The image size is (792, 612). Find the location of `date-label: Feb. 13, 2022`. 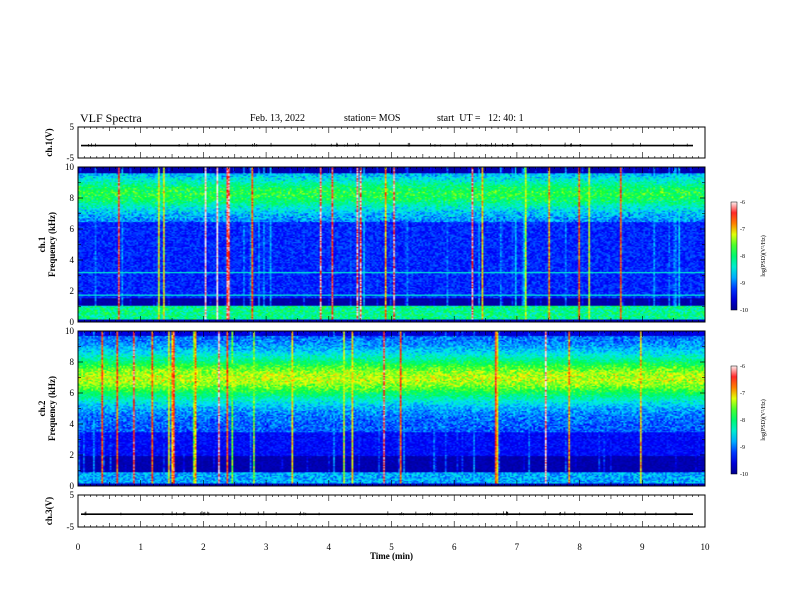

date-label: Feb. 13, 2022 is located at coordinates (277, 118).